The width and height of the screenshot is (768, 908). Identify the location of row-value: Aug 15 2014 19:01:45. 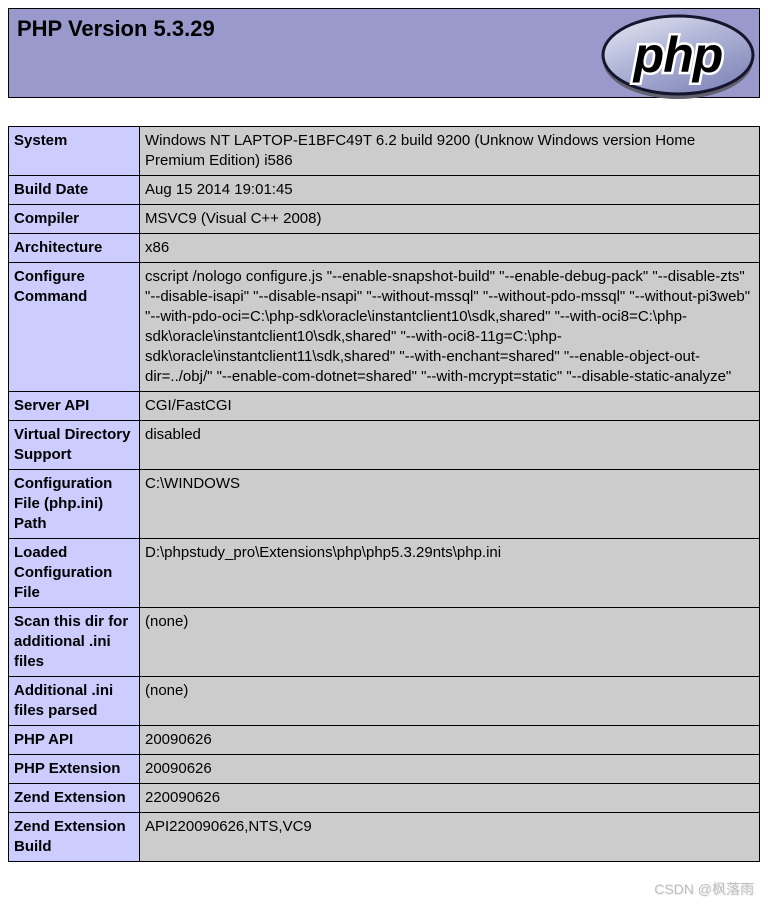
(449, 190).